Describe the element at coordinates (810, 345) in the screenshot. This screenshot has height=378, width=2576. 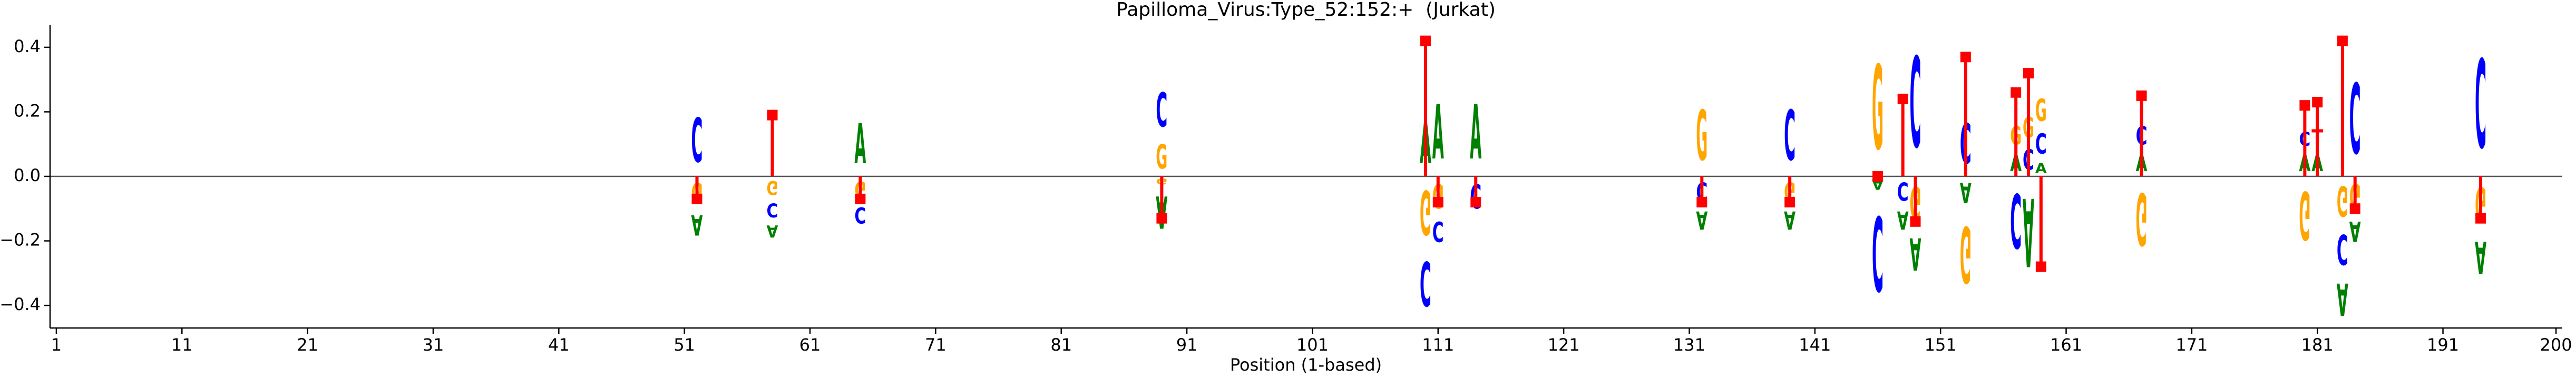
I see `x-tick-label: 61` at that location.